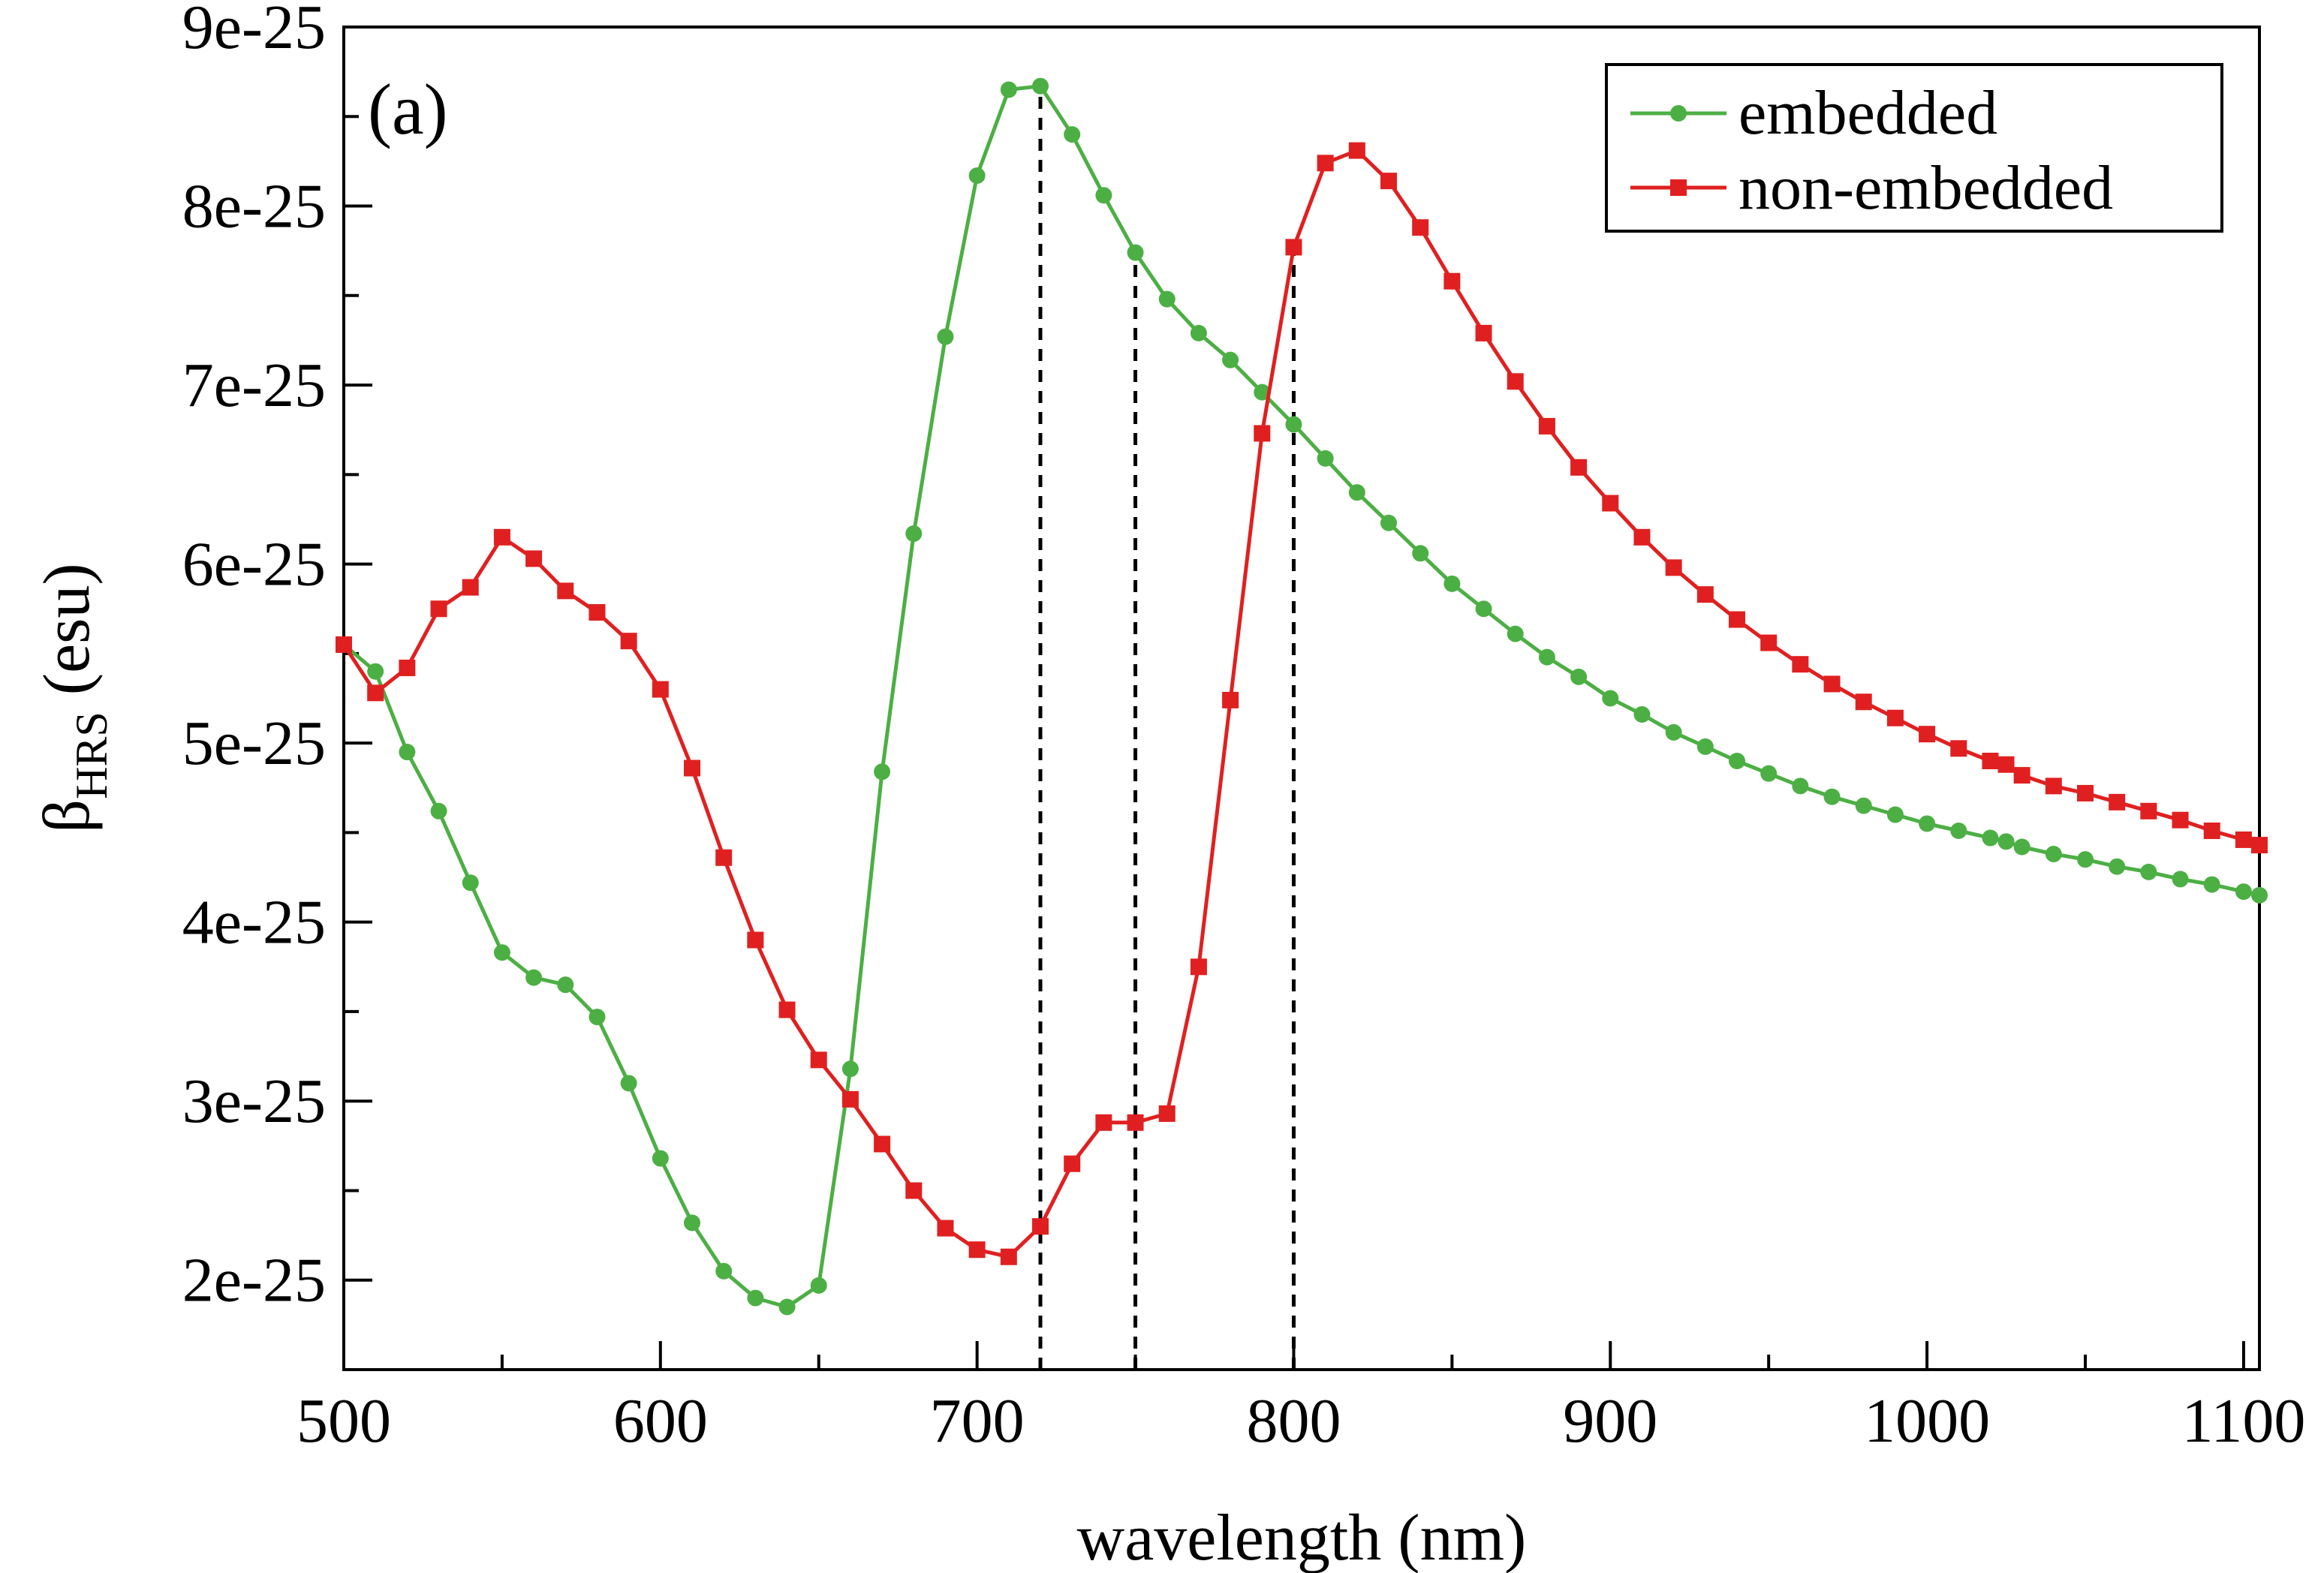 The image size is (2324, 1573). What do you see at coordinates (1302, 1537) in the screenshot?
I see `x-axis-title: wavelength (nm)` at bounding box center [1302, 1537].